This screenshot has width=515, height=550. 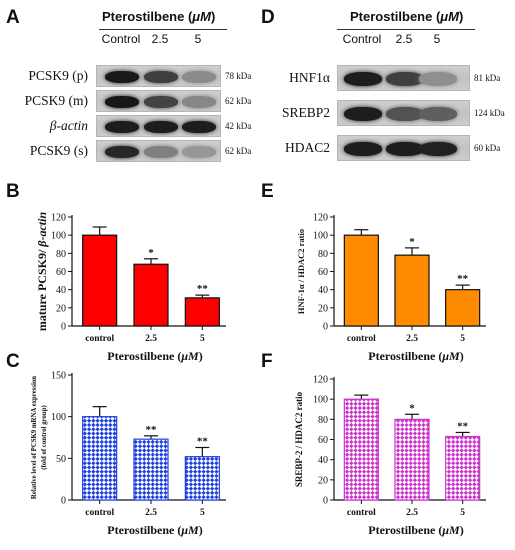 What do you see at coordinates (154, 530) in the screenshot?
I see `x-axis-label-c: Pterostilbene (μM)` at bounding box center [154, 530].